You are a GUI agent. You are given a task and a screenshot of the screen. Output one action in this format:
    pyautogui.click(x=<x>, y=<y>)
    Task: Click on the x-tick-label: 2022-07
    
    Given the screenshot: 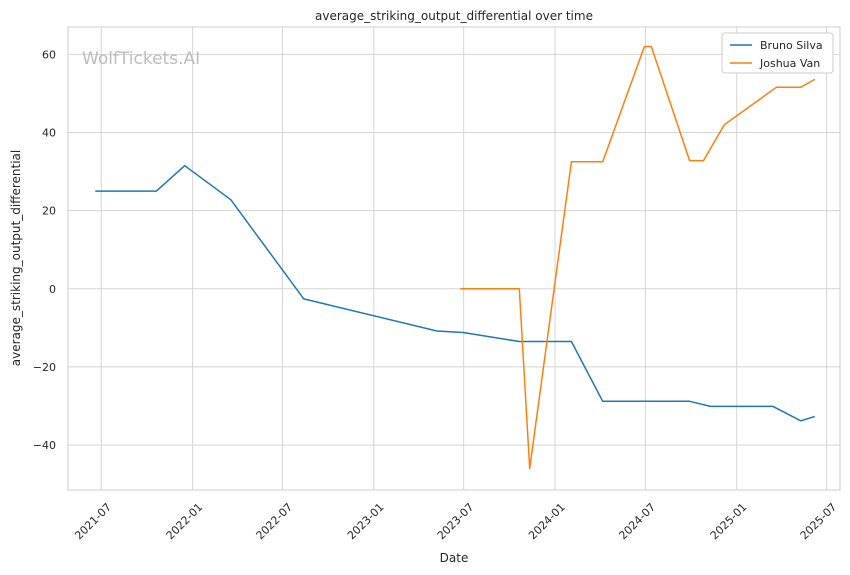 What is the action you would take?
    pyautogui.click(x=275, y=522)
    